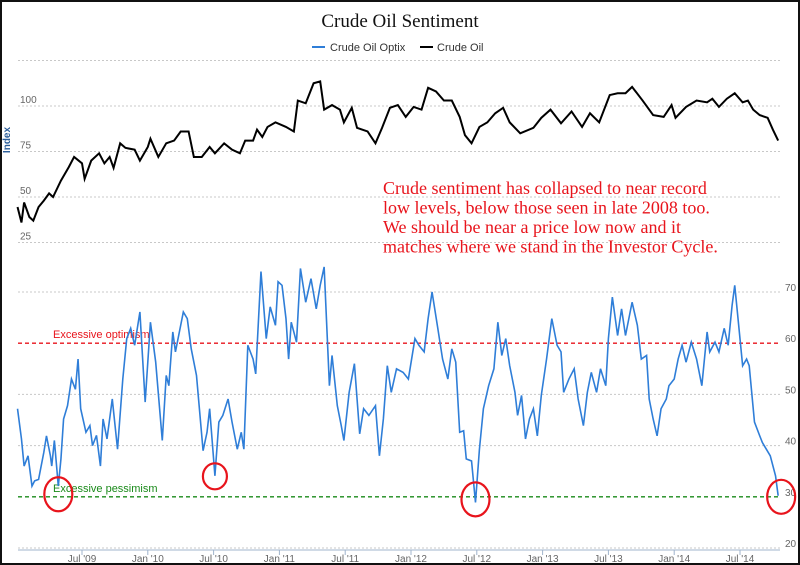 This screenshot has width=800, height=565. What do you see at coordinates (674, 559) in the screenshot?
I see `x-tick-label: Jan '14` at bounding box center [674, 559].